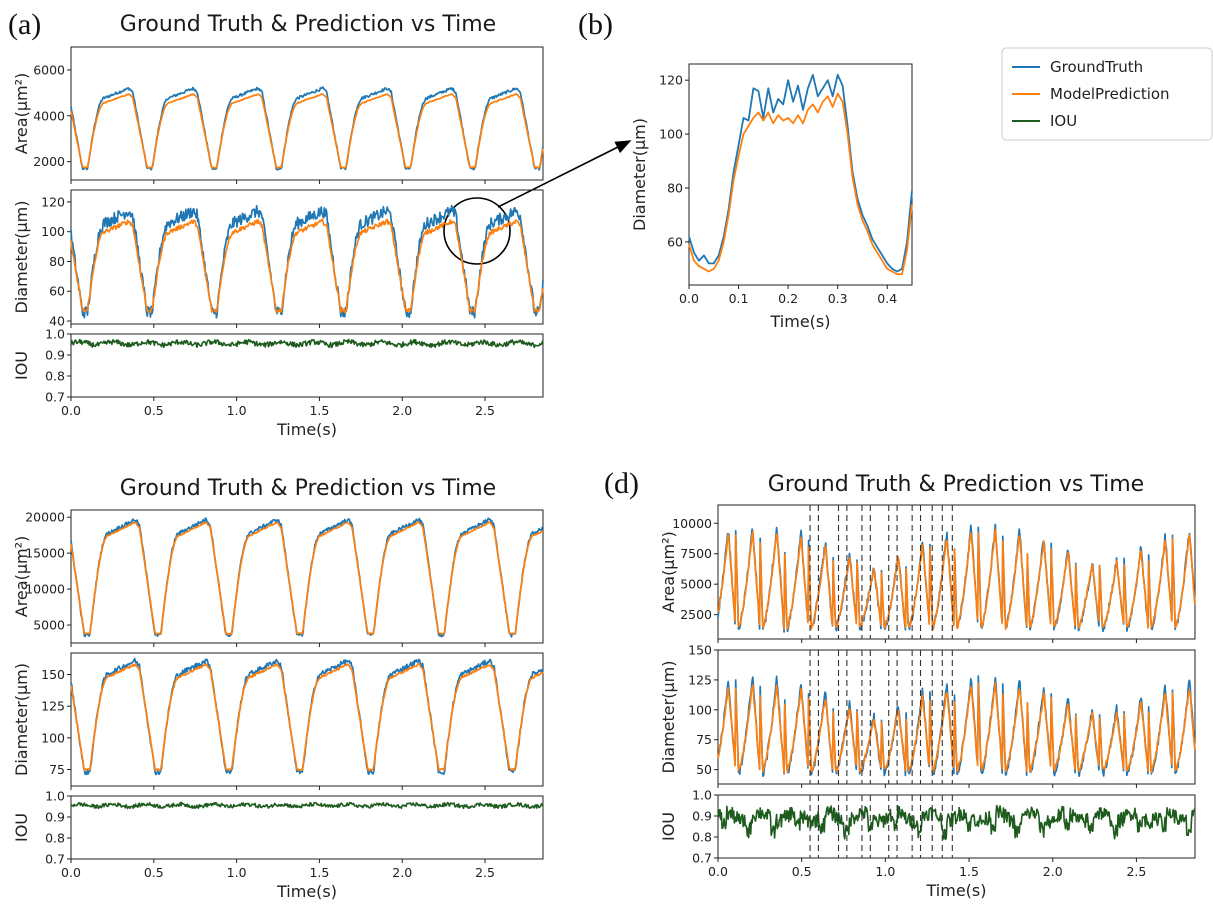 The width and height of the screenshot is (1213, 906). What do you see at coordinates (1063, 121) in the screenshot?
I see `legend-label-iou: IOU` at bounding box center [1063, 121].